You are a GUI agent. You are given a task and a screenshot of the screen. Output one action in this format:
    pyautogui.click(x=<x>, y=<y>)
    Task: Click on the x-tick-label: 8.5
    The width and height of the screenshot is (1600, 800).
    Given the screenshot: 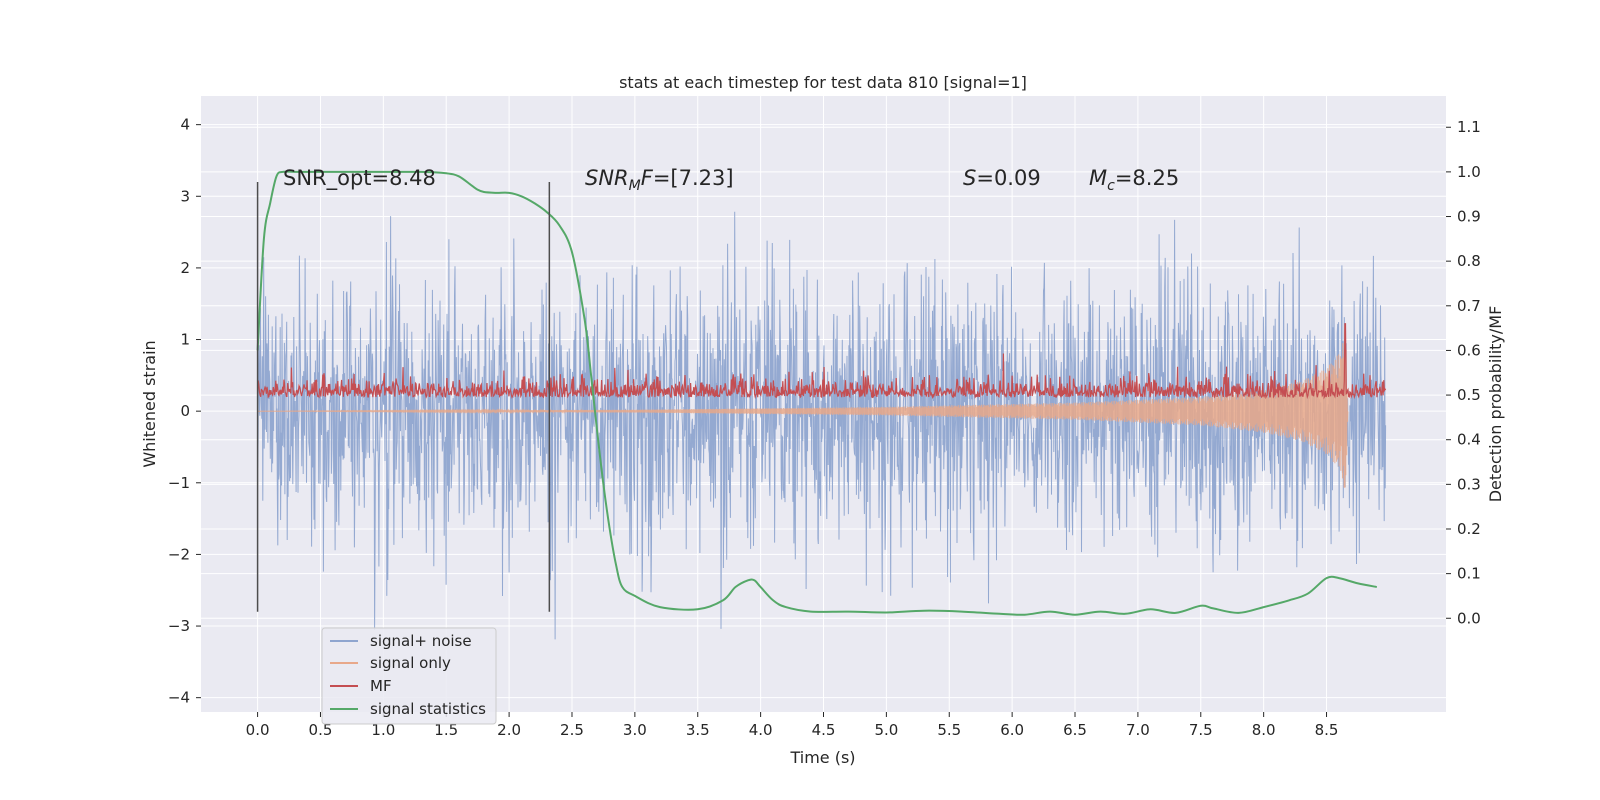 What is the action you would take?
    pyautogui.click(x=1327, y=730)
    